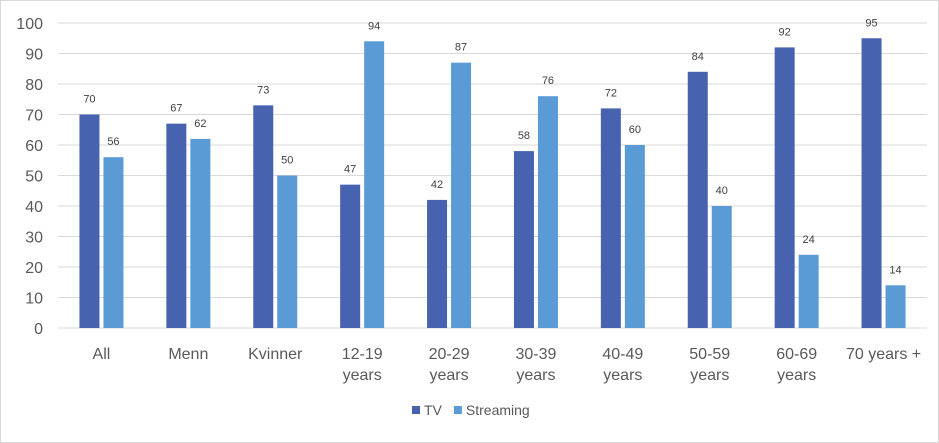 The width and height of the screenshot is (939, 443). I want to click on legend-swatch-tv, so click(416, 410).